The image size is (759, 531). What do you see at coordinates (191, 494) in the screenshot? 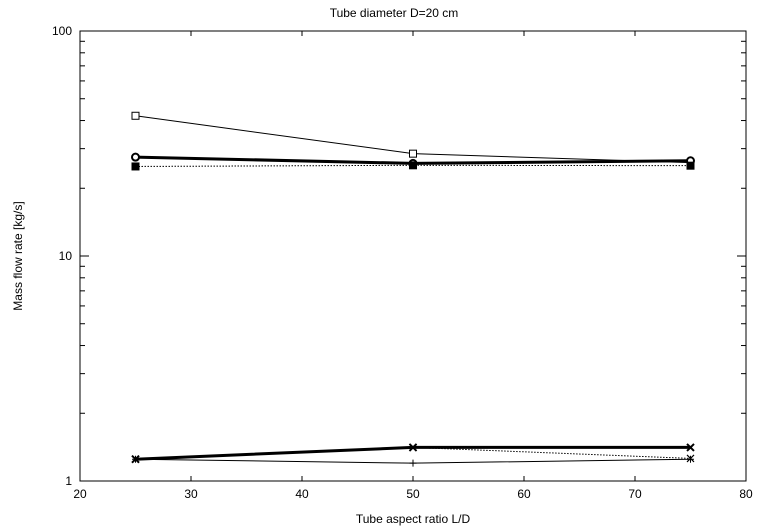
I see `x-tick-label: 30` at bounding box center [191, 494].